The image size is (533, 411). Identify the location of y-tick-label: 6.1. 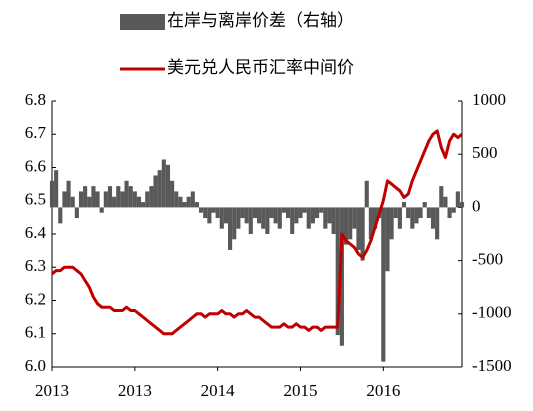
(35, 332).